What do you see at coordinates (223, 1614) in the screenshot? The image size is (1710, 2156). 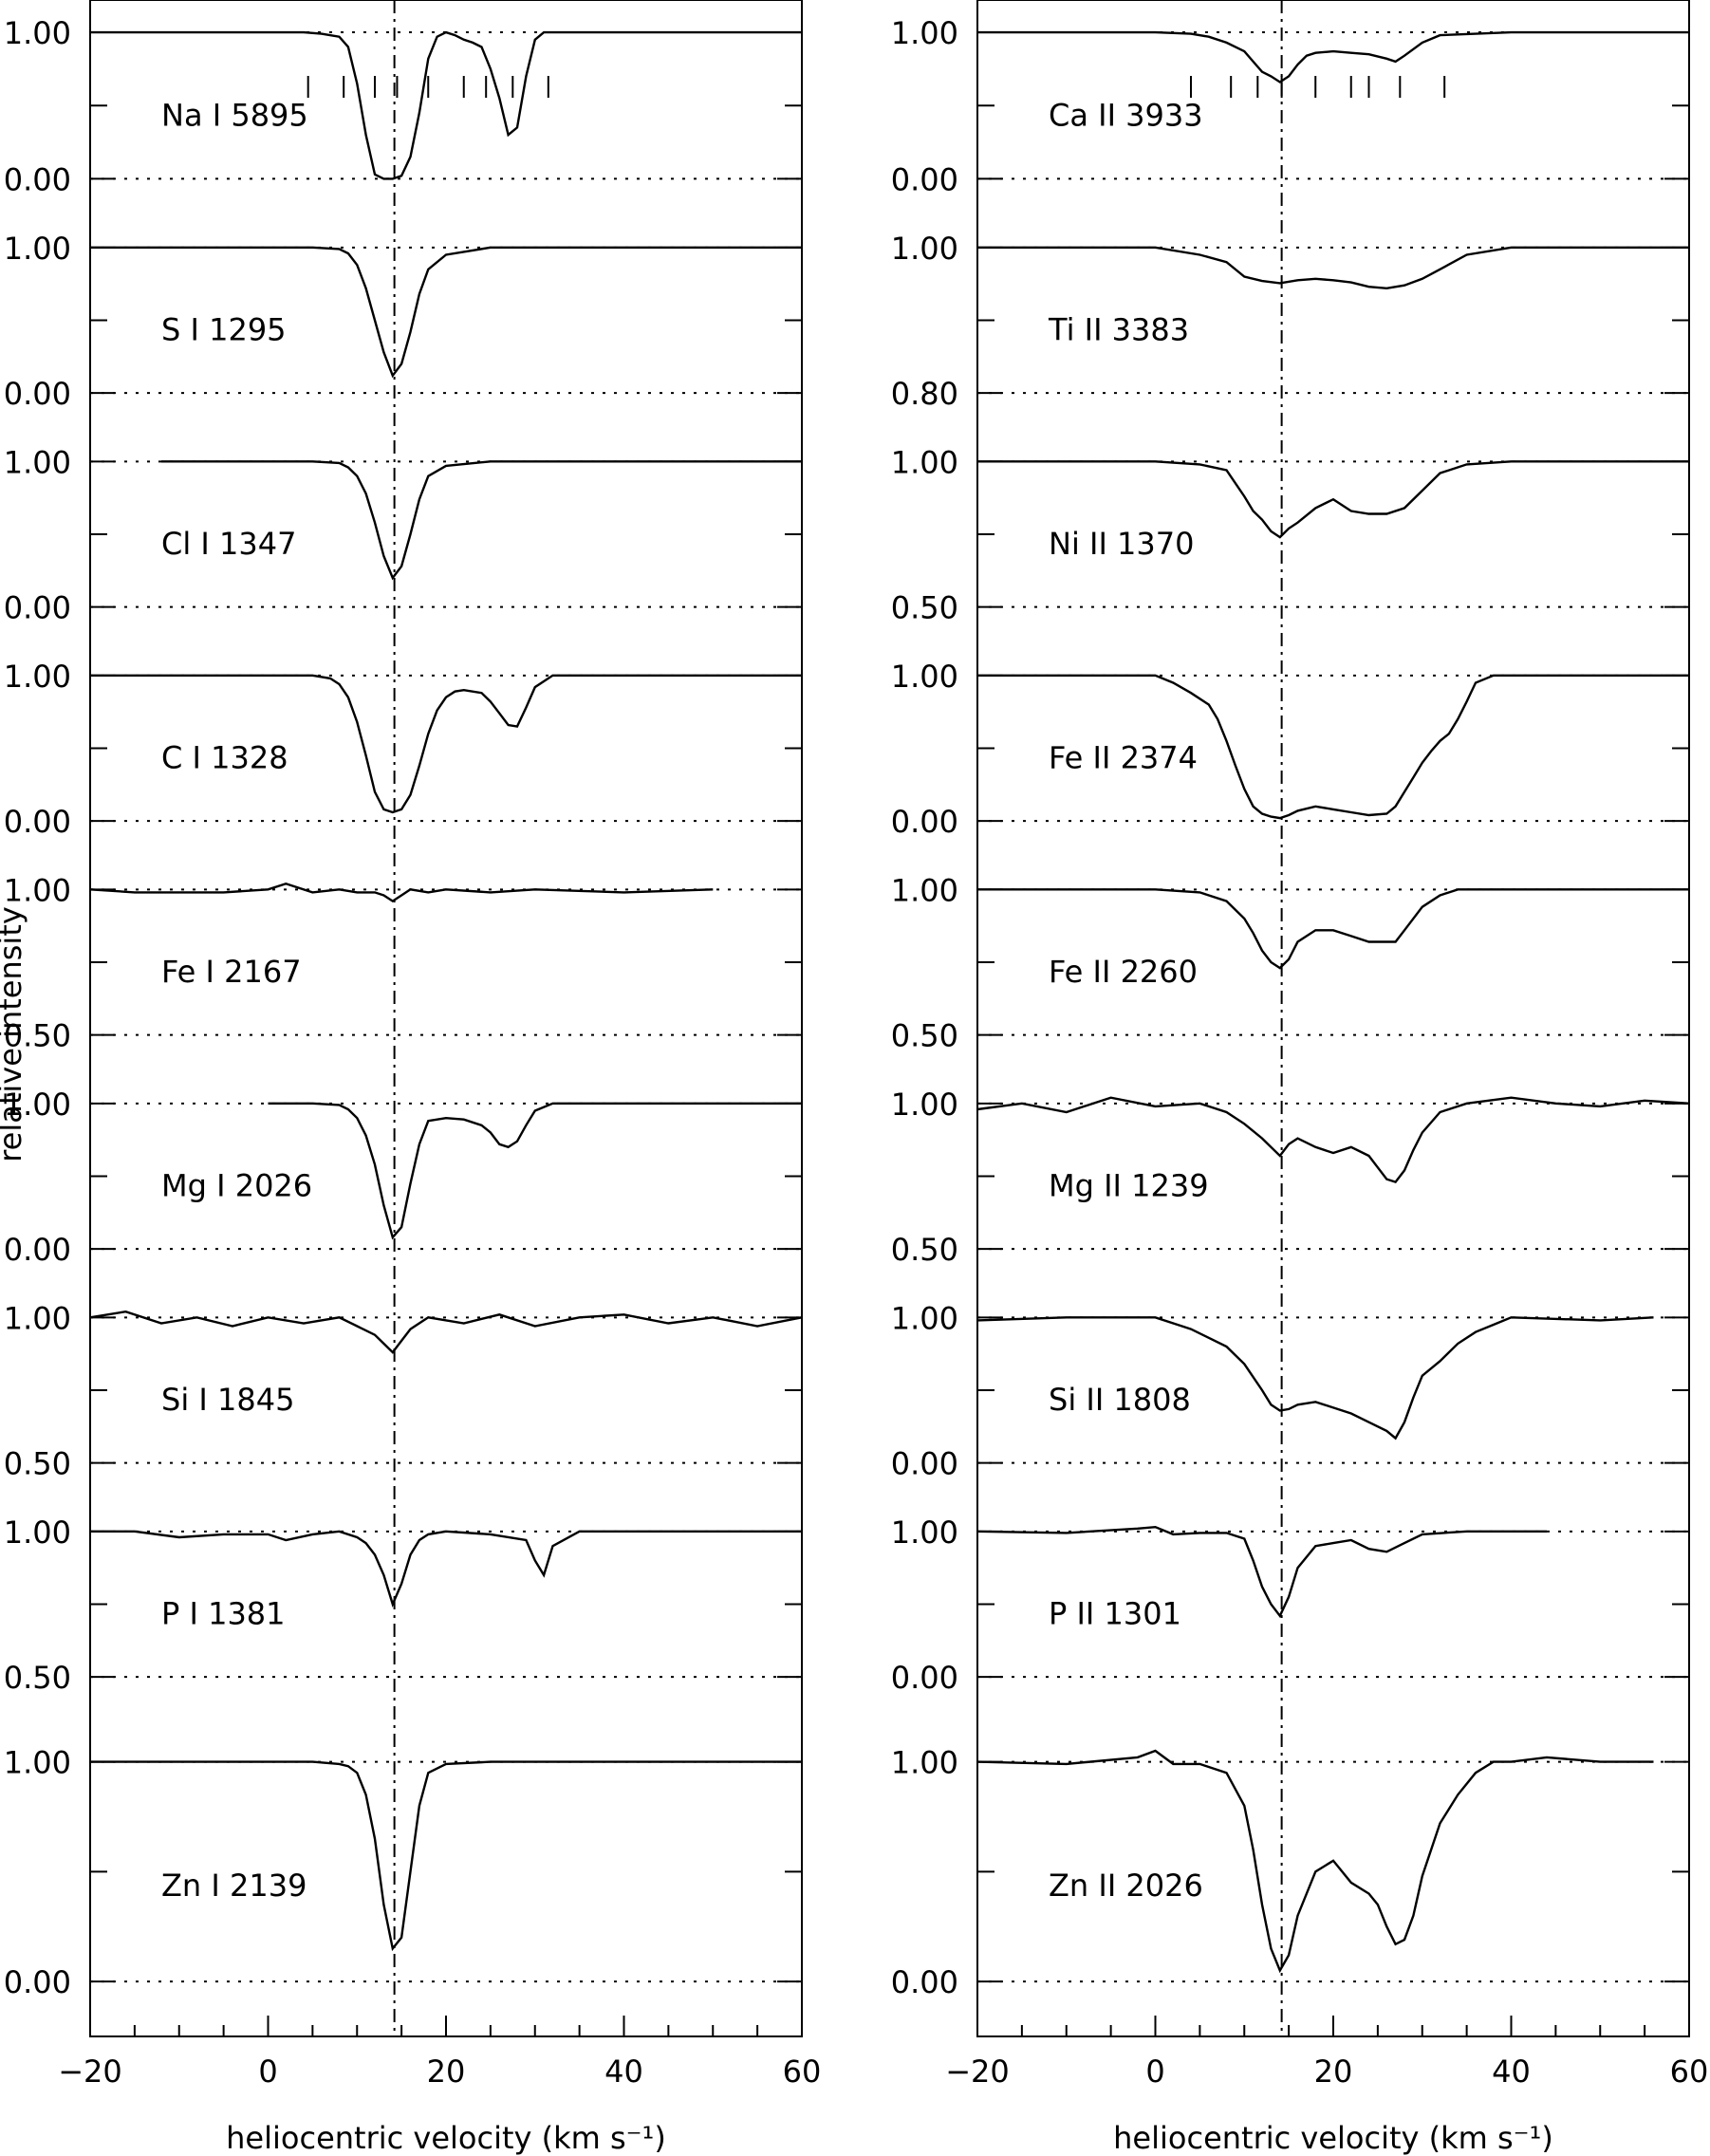 I see `panel-label: P I 1381` at bounding box center [223, 1614].